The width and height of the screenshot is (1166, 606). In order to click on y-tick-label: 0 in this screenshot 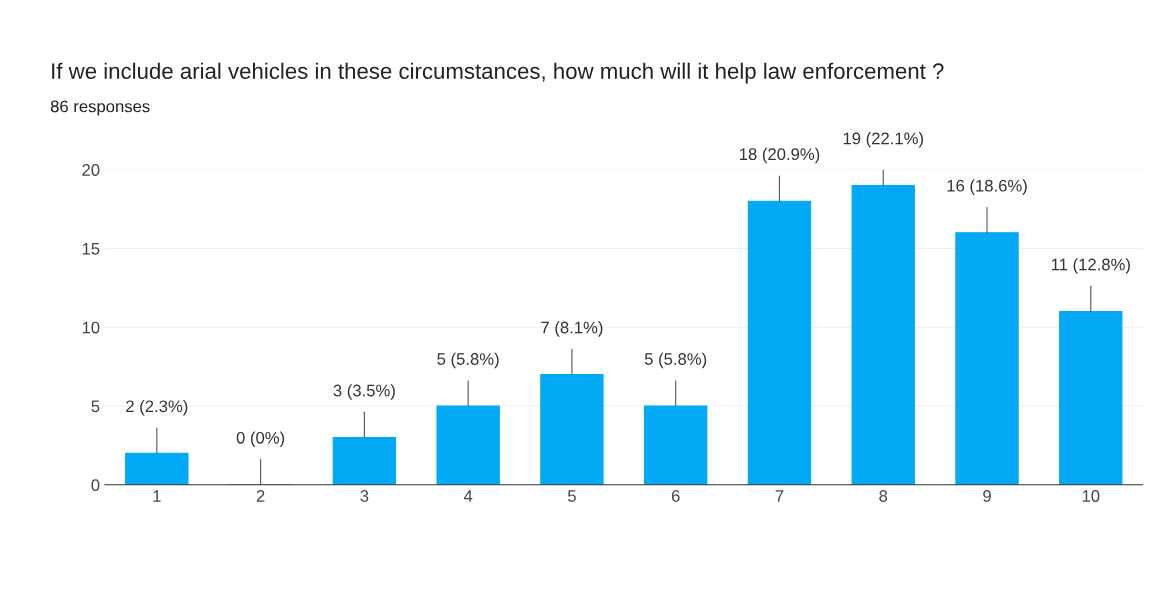, I will do `click(95, 485)`.